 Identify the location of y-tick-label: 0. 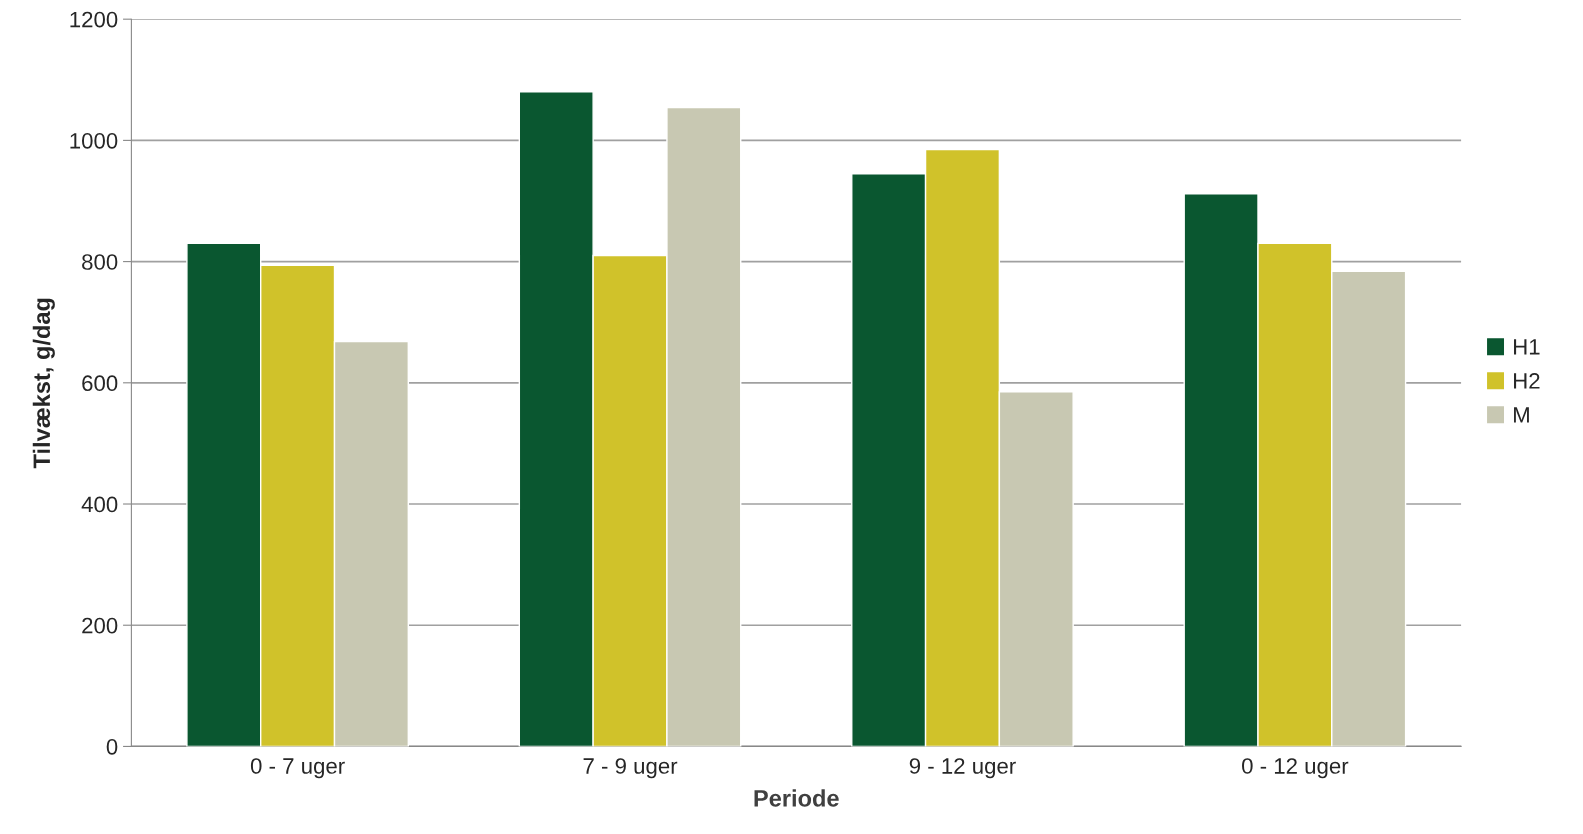
(112, 746).